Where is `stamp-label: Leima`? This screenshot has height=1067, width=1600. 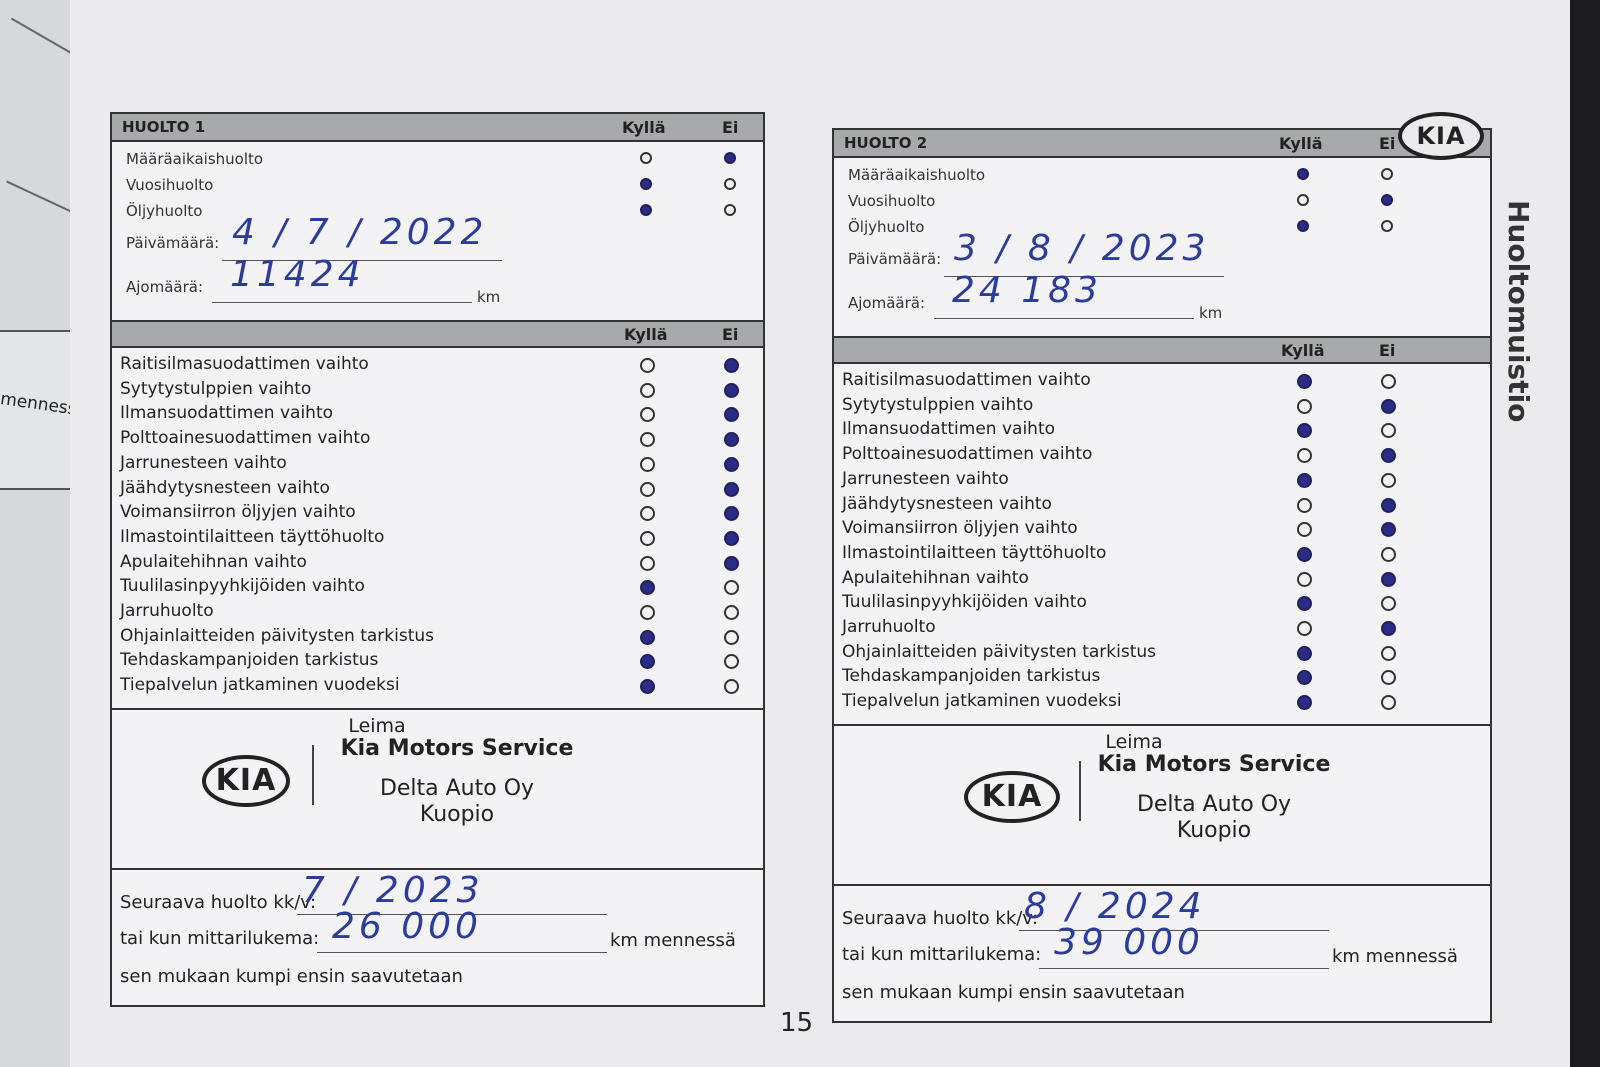
stamp-label: Leima is located at coordinates (377, 726).